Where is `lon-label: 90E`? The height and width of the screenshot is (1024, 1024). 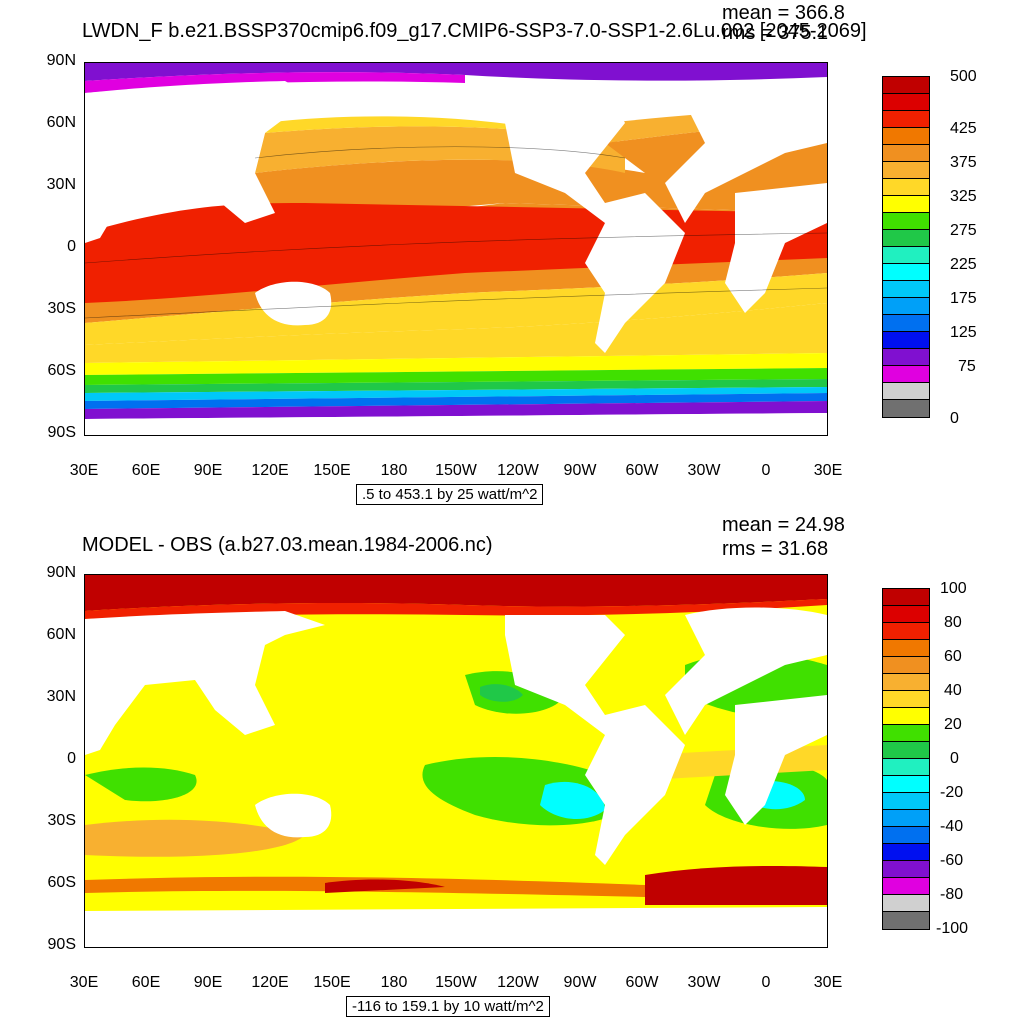
lon-label: 90E is located at coordinates (208, 982).